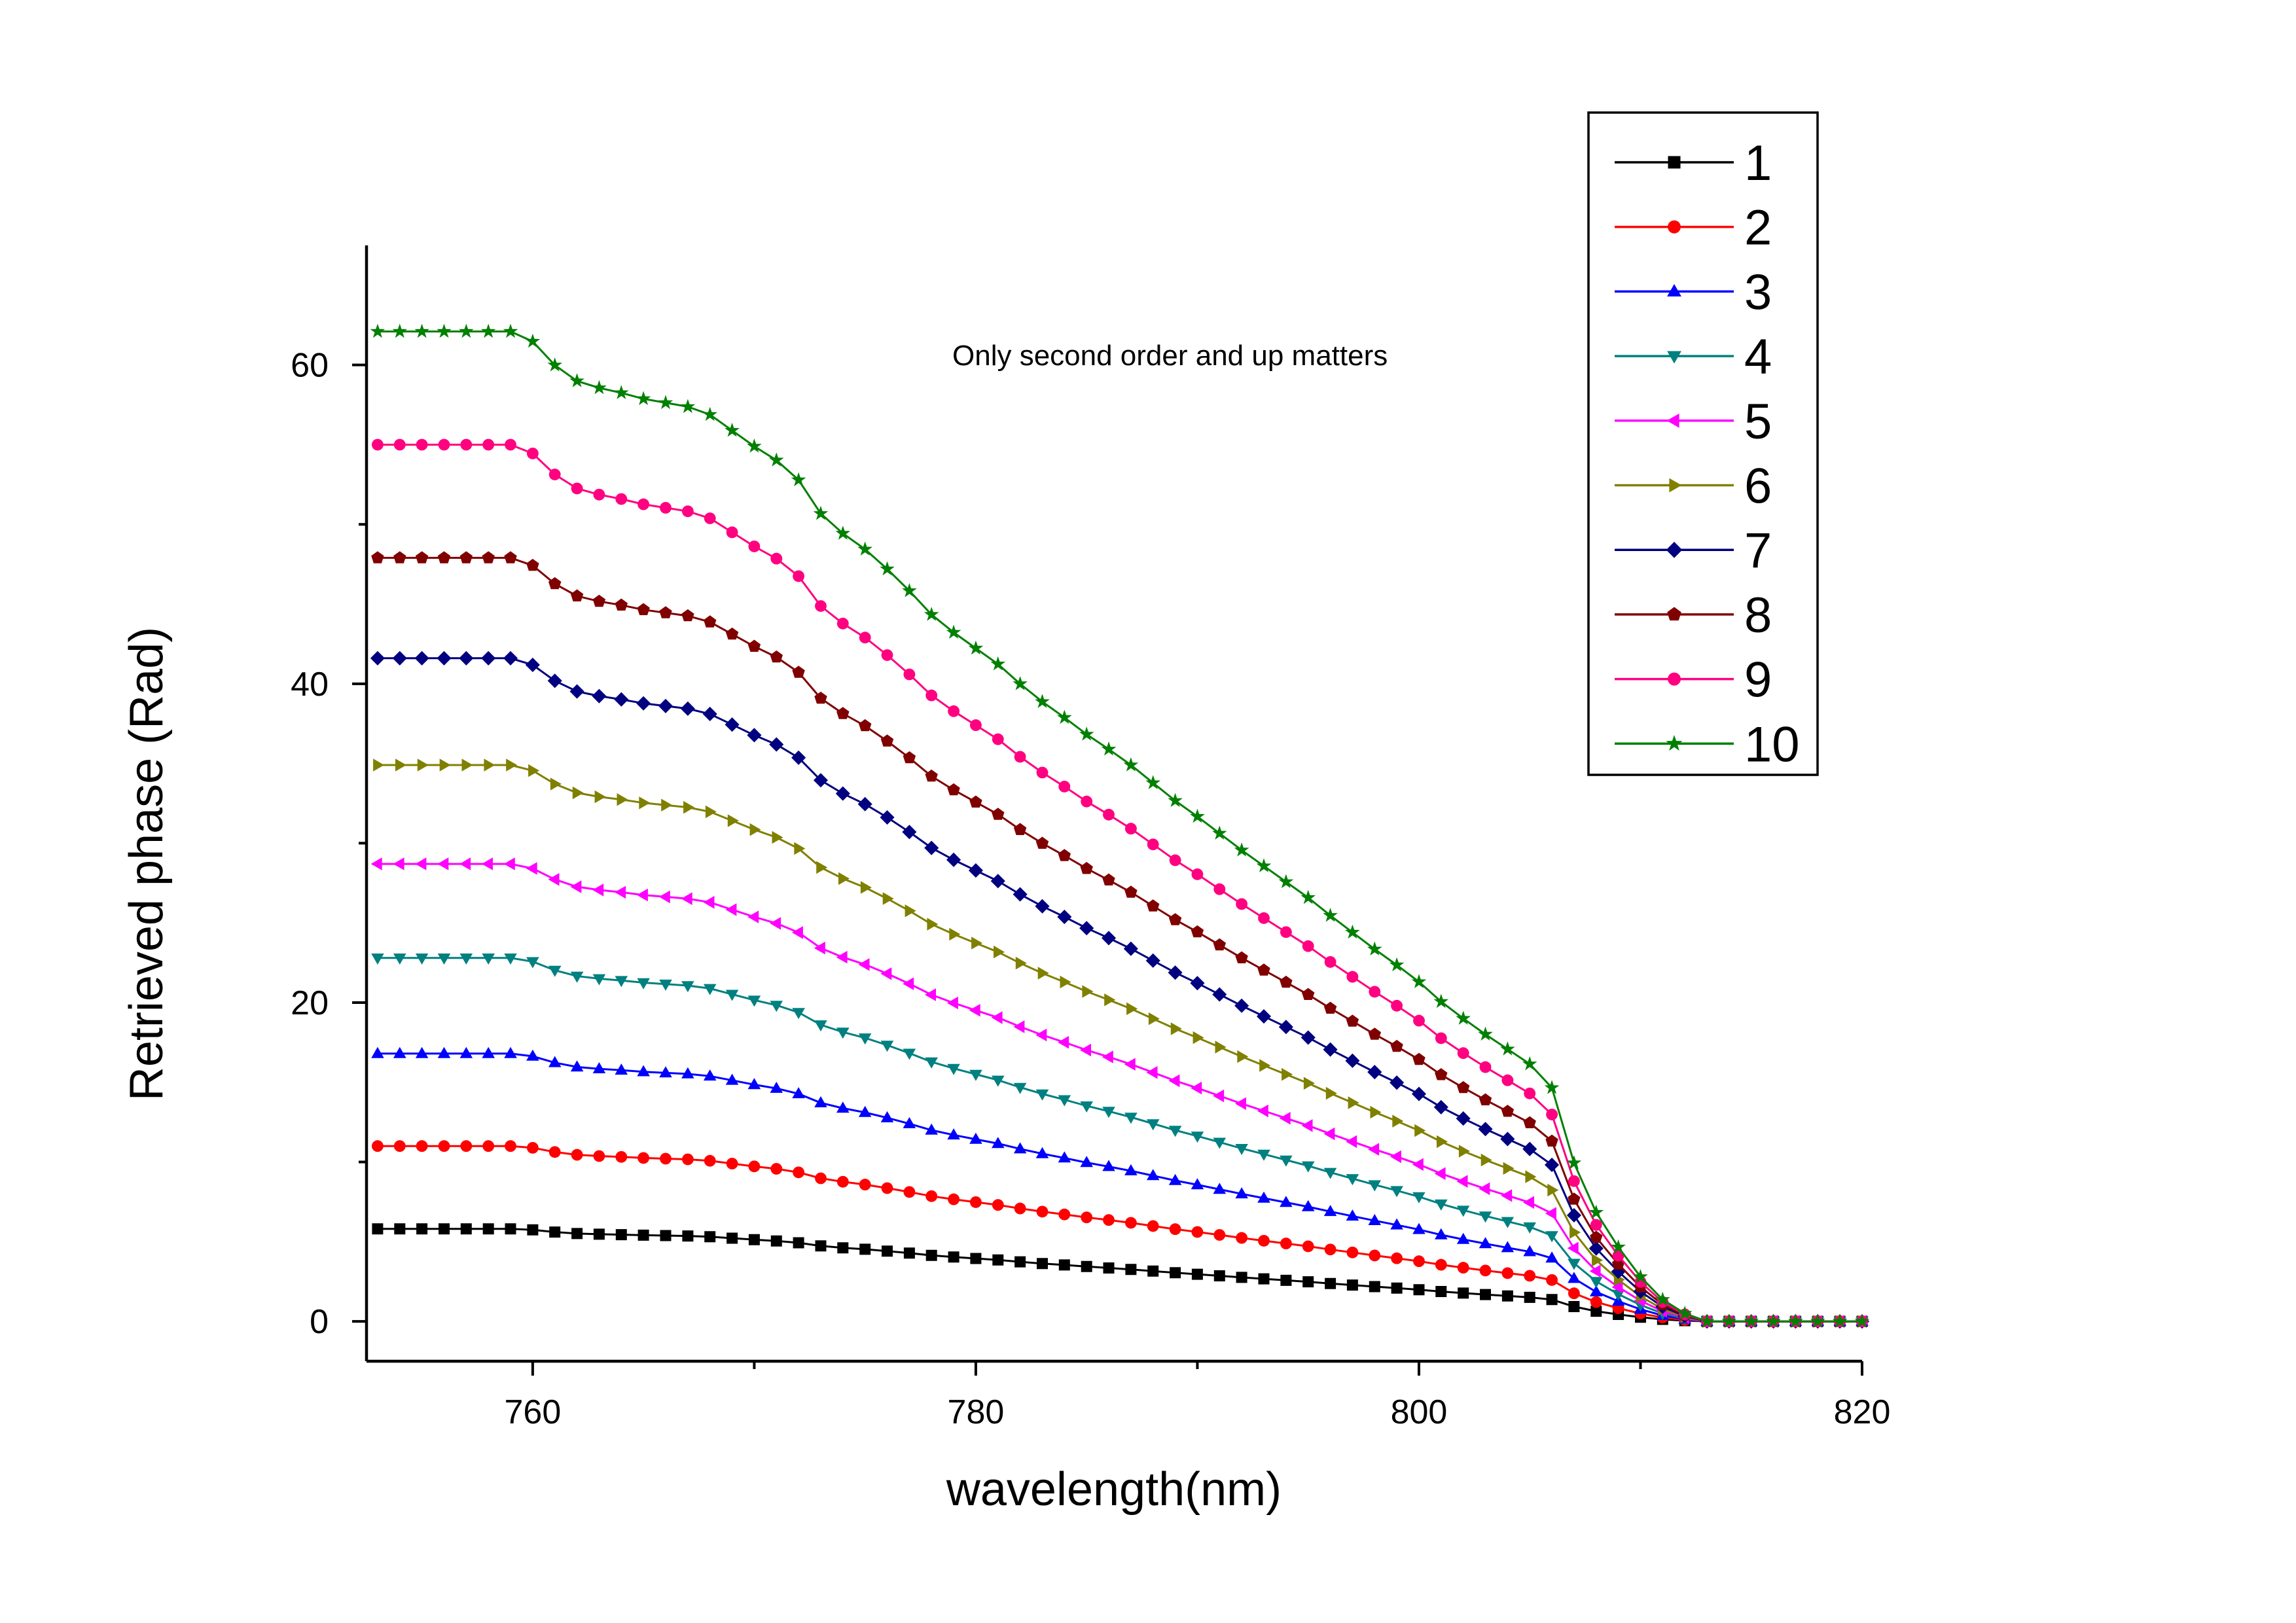 The image size is (2296, 1623). Describe the element at coordinates (1694, 422) in the screenshot. I see `legend-item-5: 5` at that location.